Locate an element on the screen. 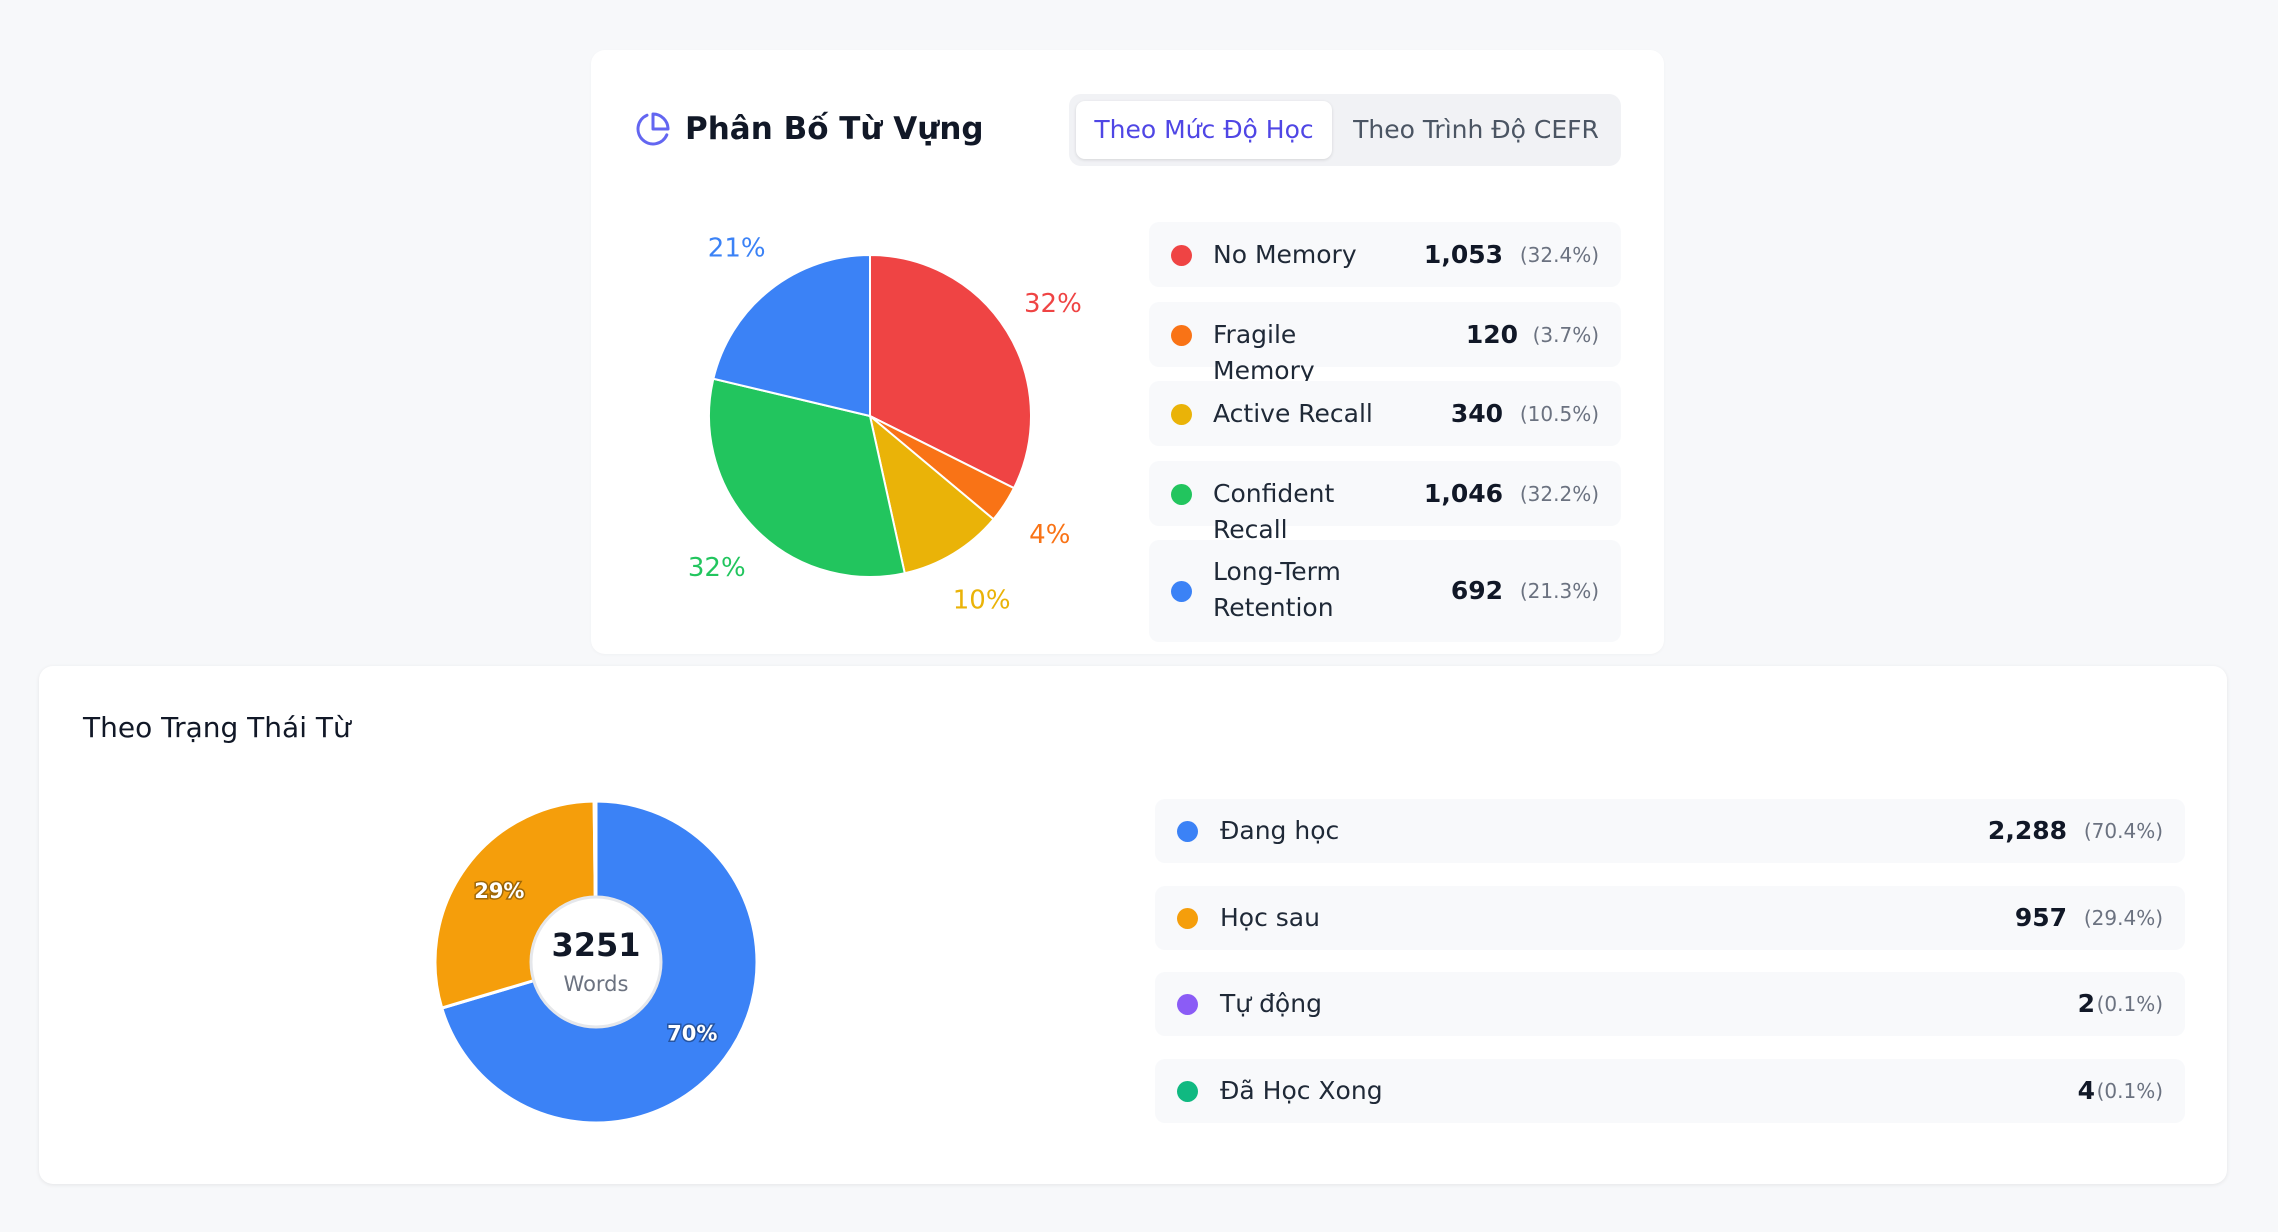 Image resolution: width=2278 pixels, height=1232 pixels. card-title: Phân Bố Từ Vựng is located at coordinates (834, 129).